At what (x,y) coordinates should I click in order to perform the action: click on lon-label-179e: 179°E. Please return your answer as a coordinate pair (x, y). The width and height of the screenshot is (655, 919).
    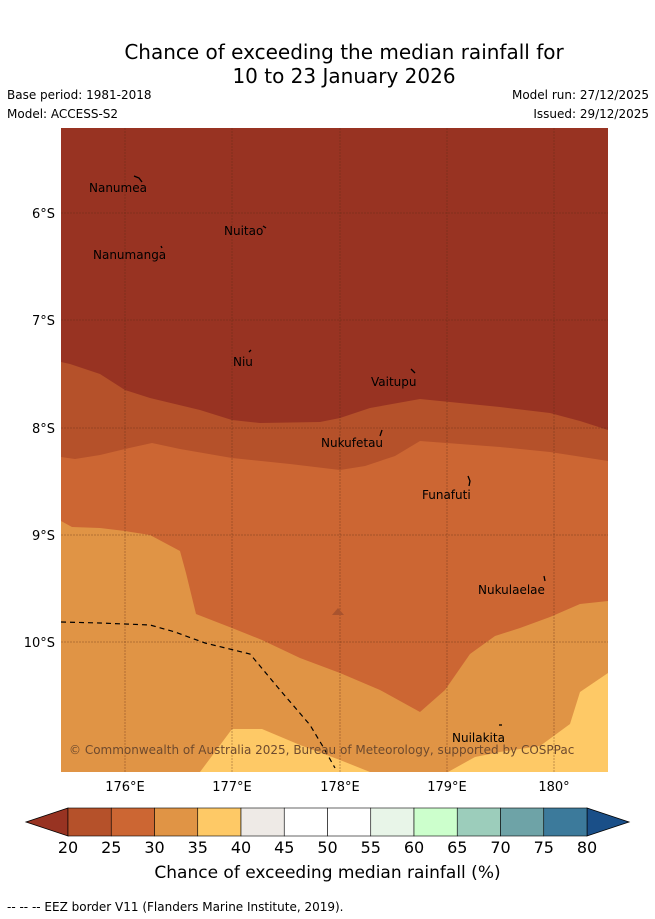
    Looking at the image, I should click on (447, 787).